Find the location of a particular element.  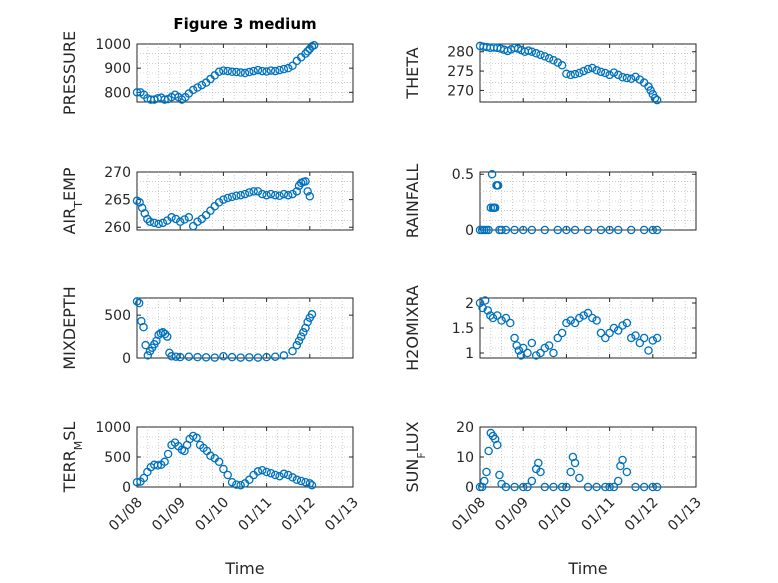

y-axis-label: TERRMSL is located at coordinates (72, 458).